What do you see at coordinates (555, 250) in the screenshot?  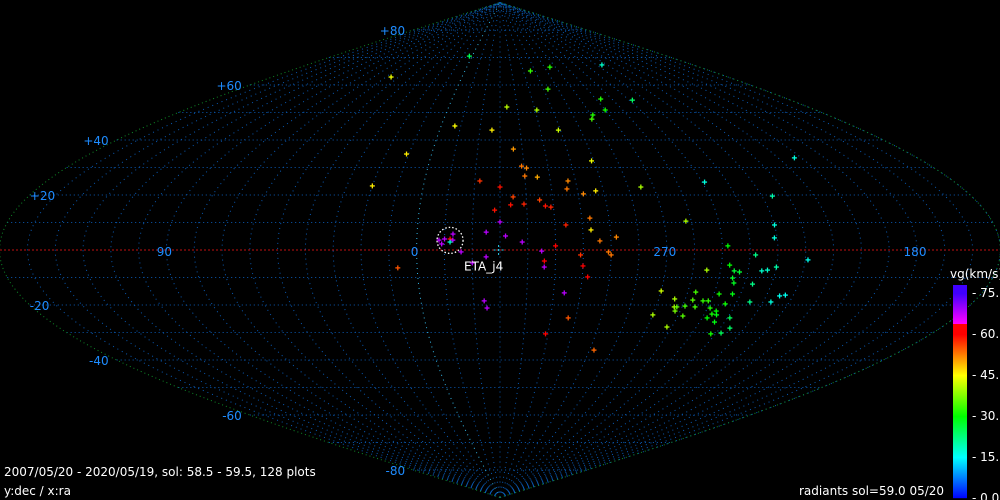 I see `meridian-line` at bounding box center [555, 250].